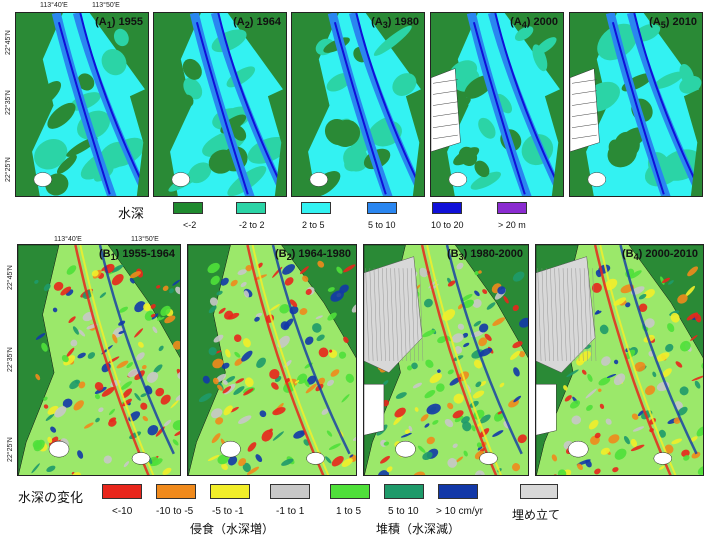 This screenshot has width=720, height=540. I want to click on bathymetry-map-a1, so click(82, 104).